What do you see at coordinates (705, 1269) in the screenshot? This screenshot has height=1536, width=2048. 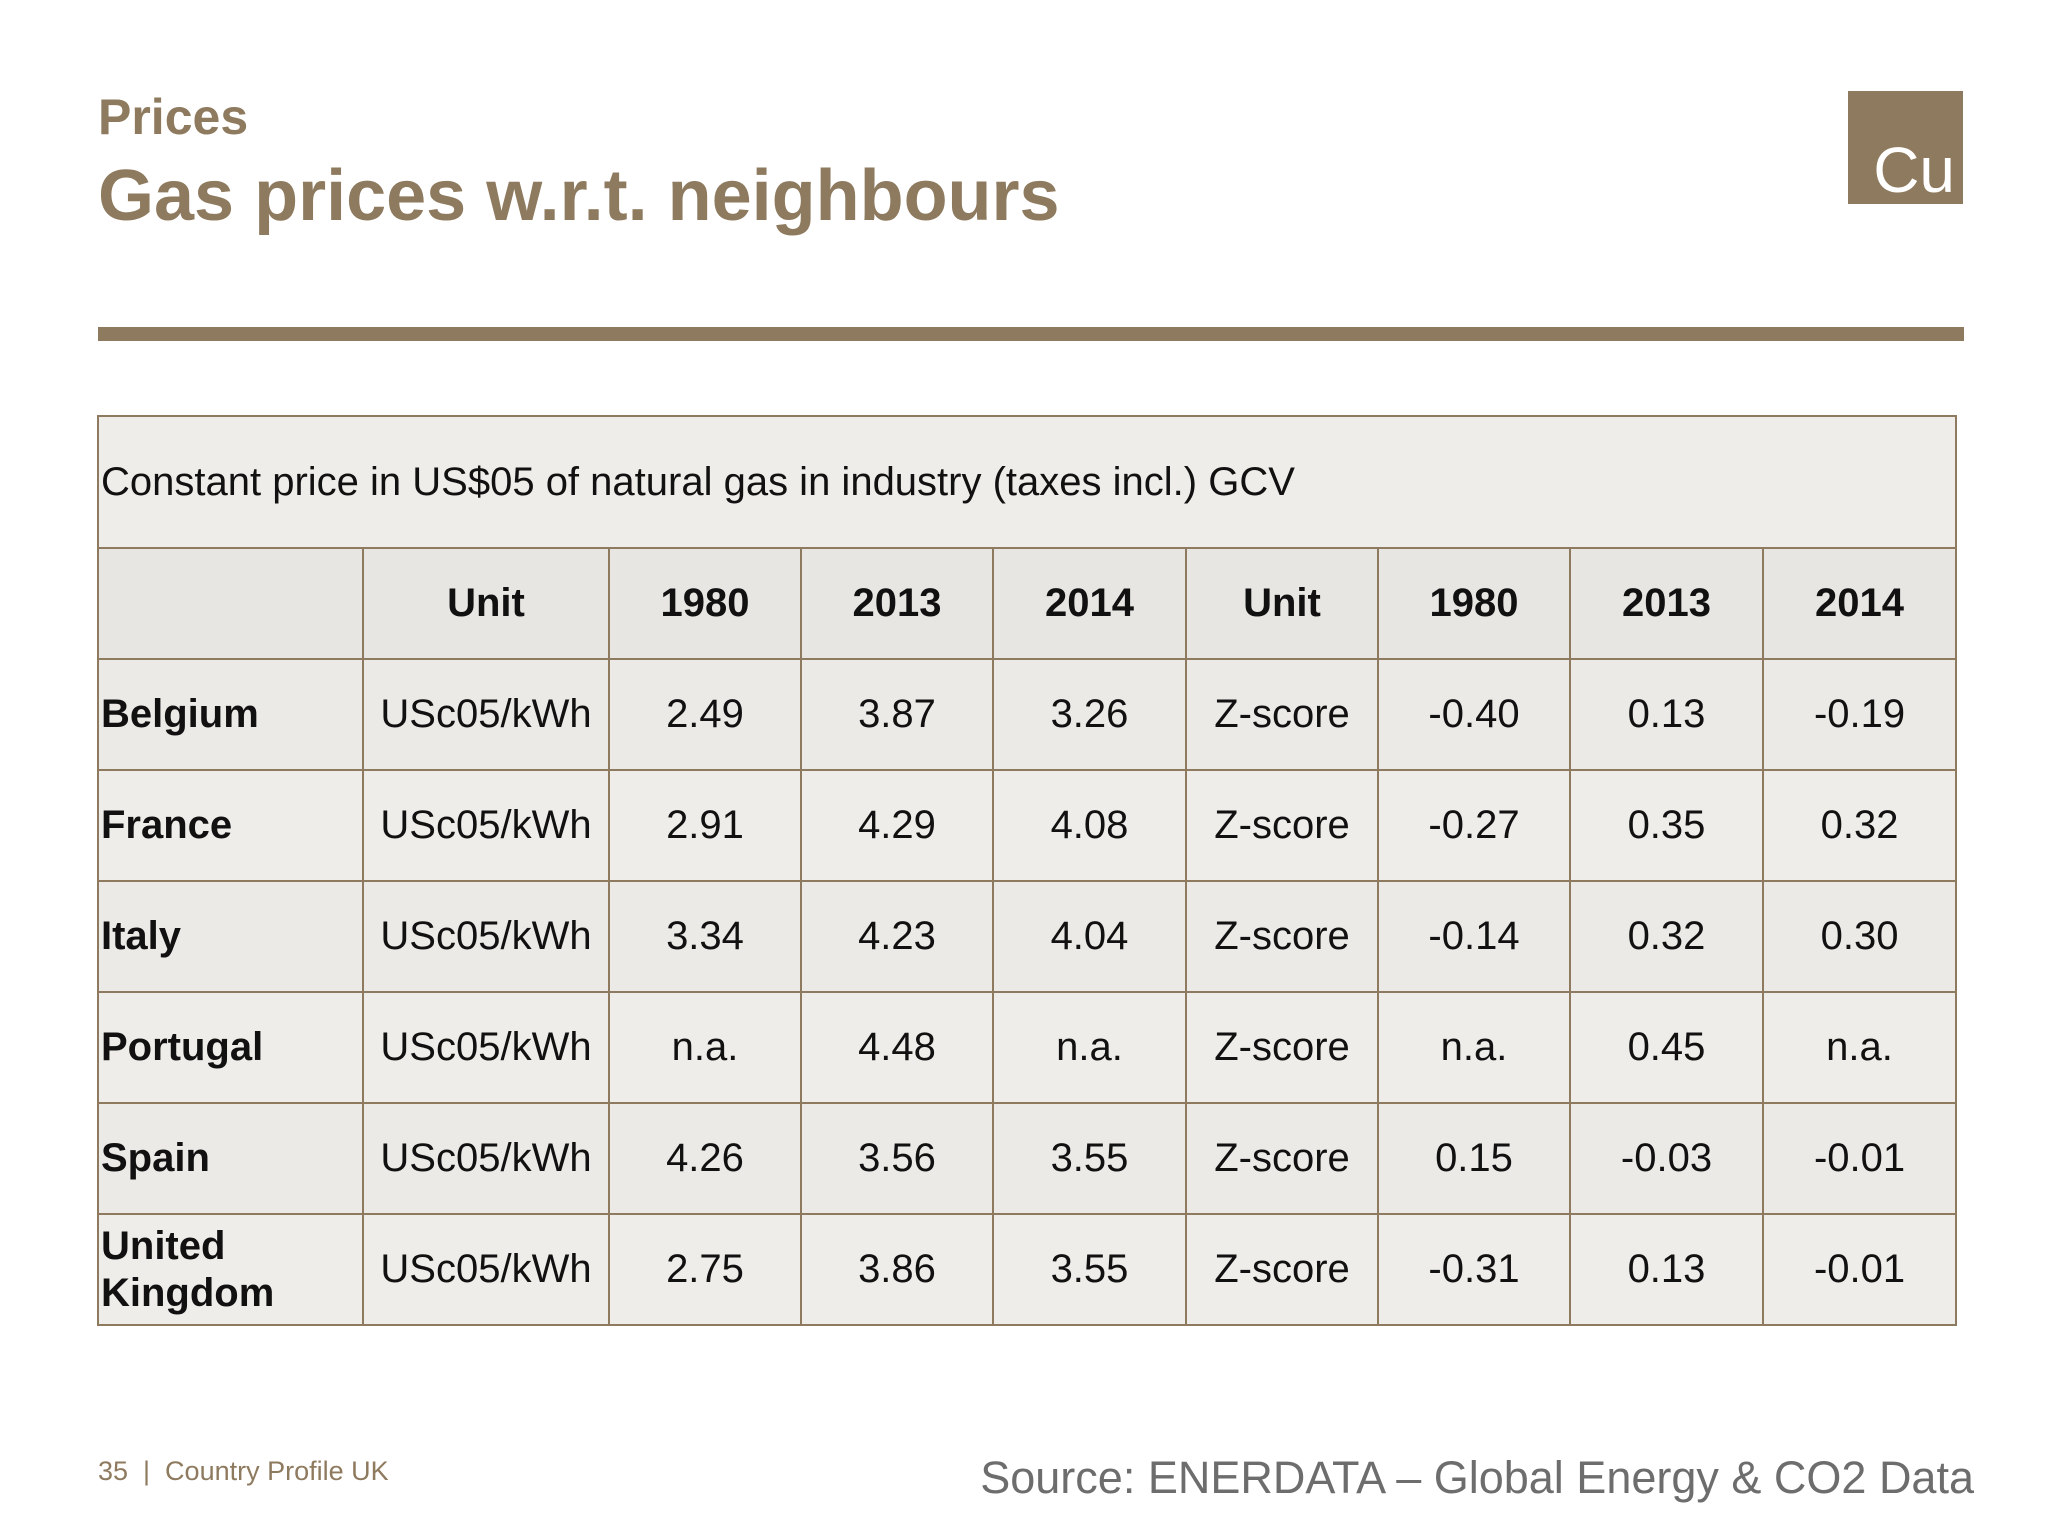 I see `table-cell: 2.75` at bounding box center [705, 1269].